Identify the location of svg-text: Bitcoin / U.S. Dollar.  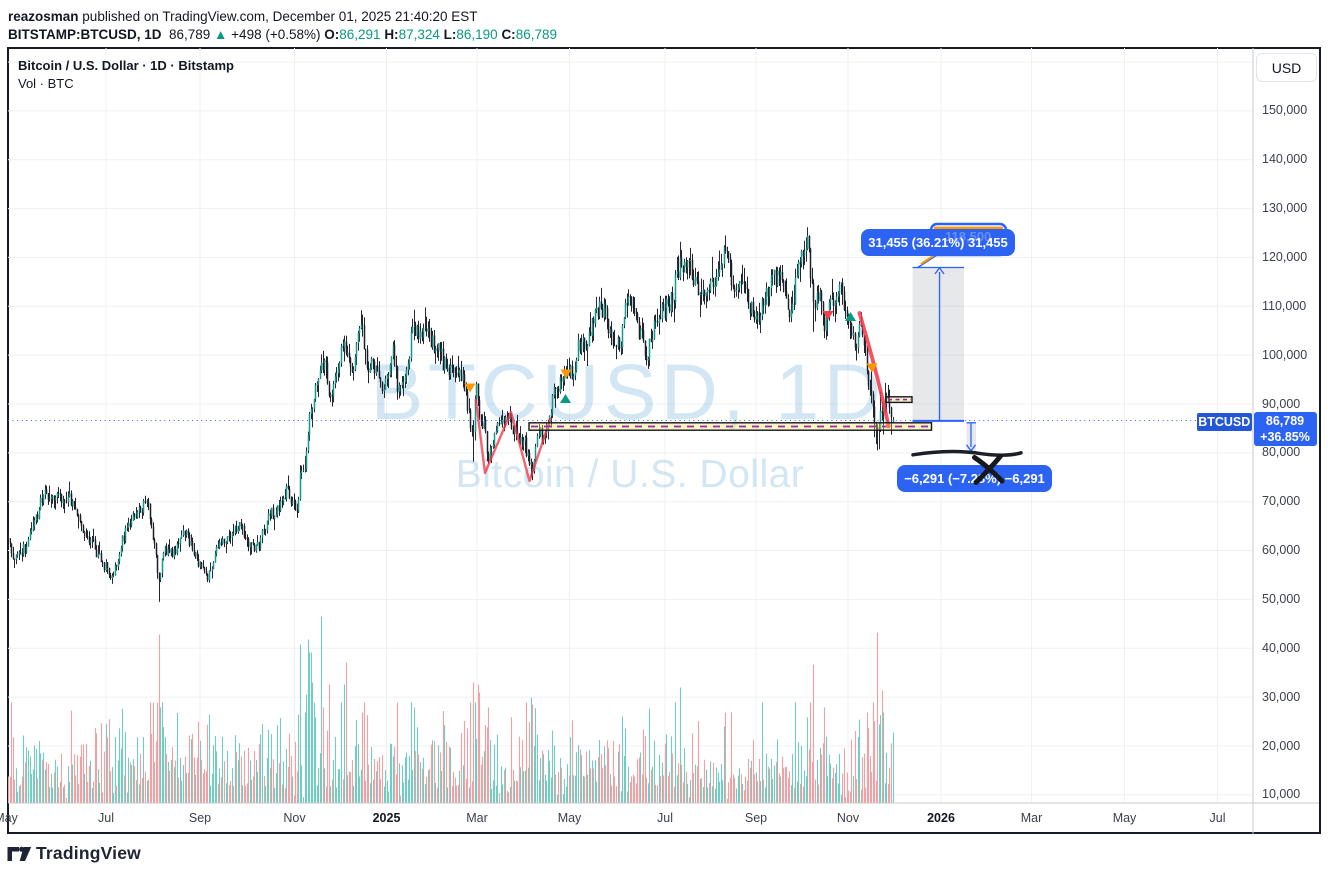
(630, 474).